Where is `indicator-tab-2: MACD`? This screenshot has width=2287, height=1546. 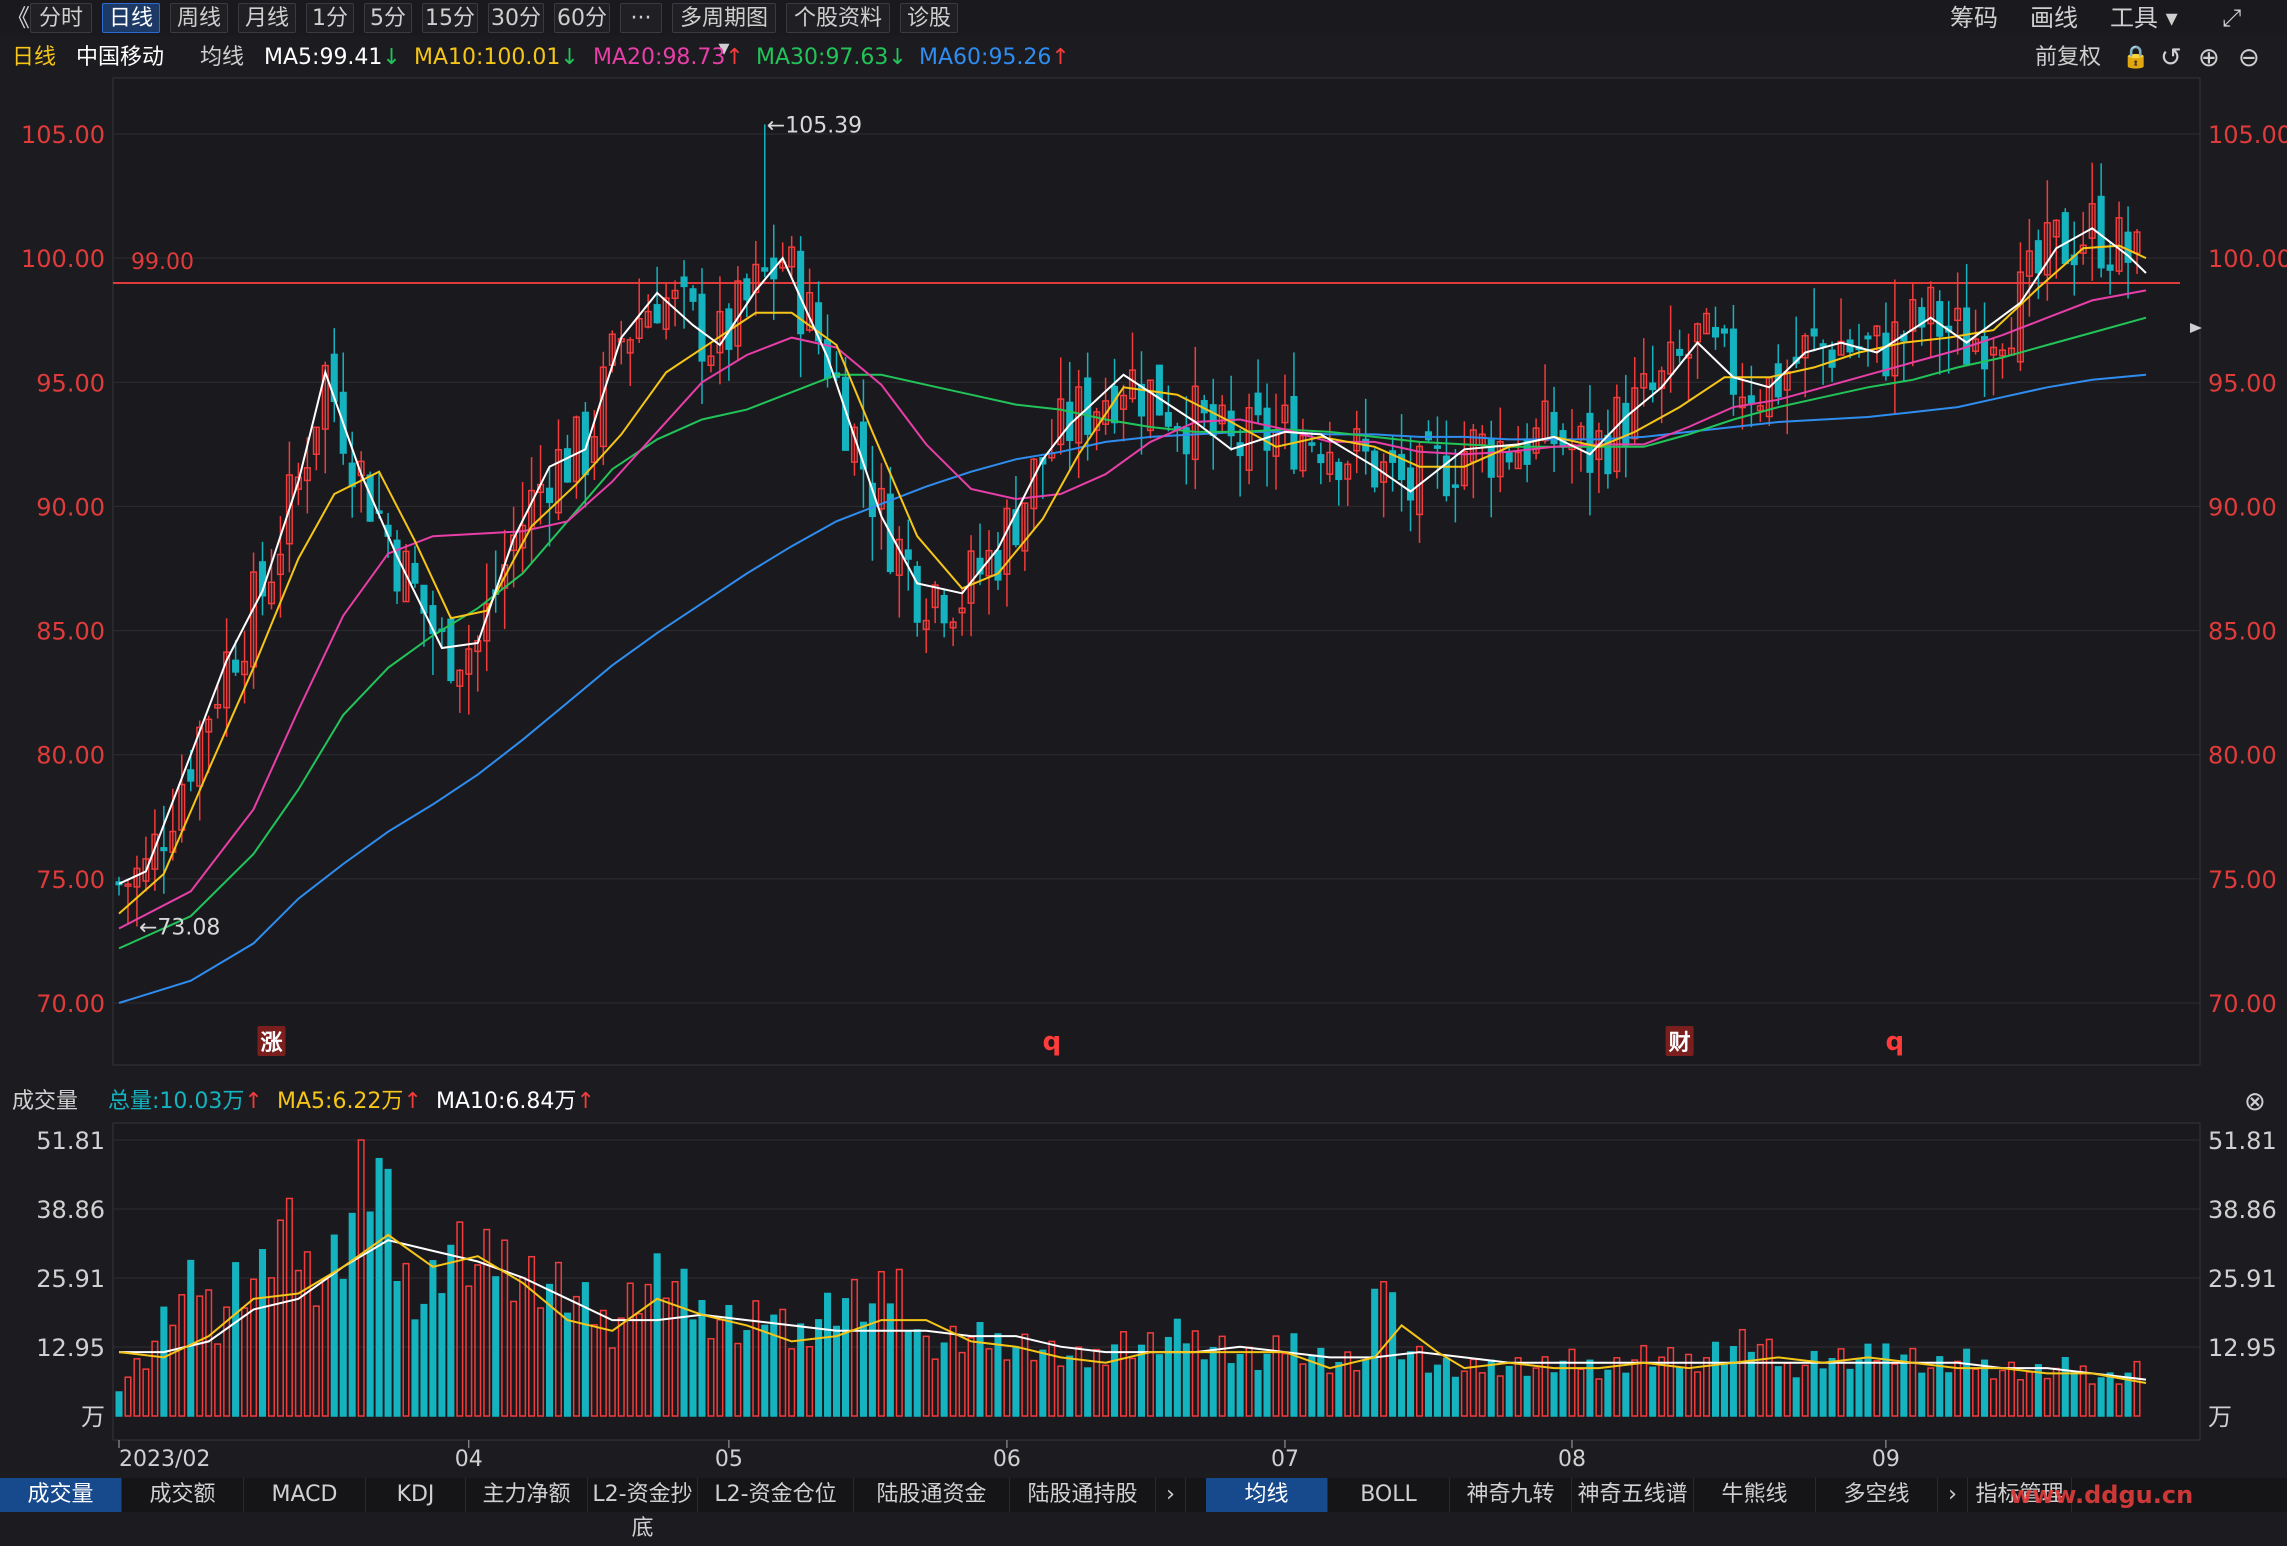 indicator-tab-2: MACD is located at coordinates (305, 1495).